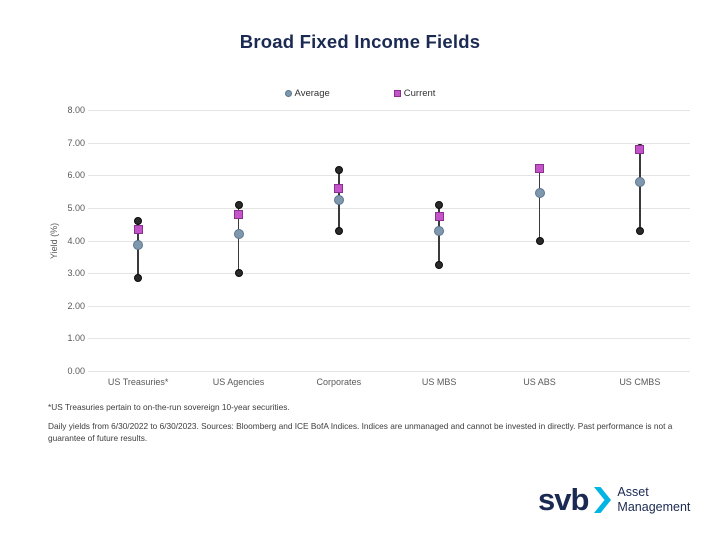 The height and width of the screenshot is (540, 720). Describe the element at coordinates (563, 499) in the screenshot. I see `svb-wordmark: svb` at that location.